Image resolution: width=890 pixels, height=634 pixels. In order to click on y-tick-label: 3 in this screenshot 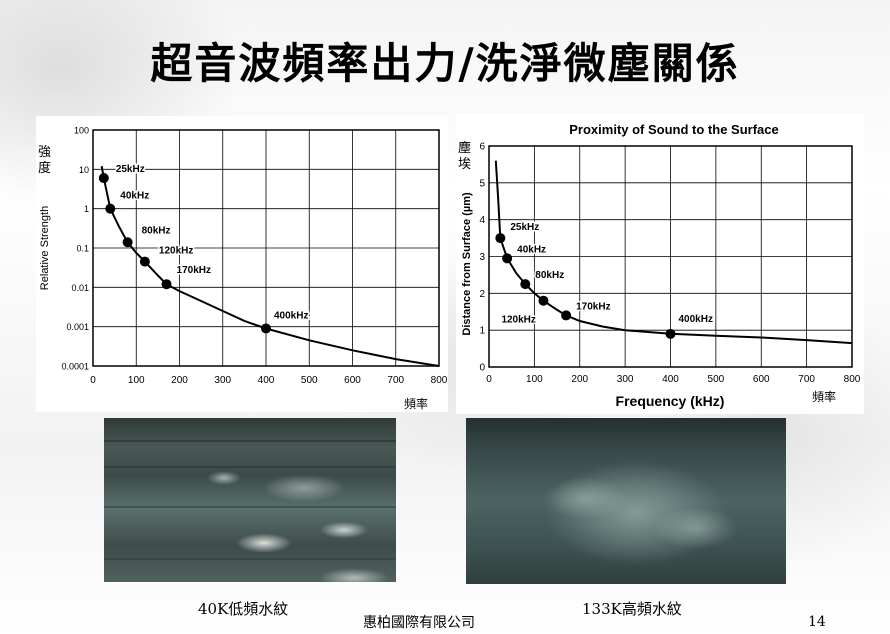, I will do `click(482, 257)`.